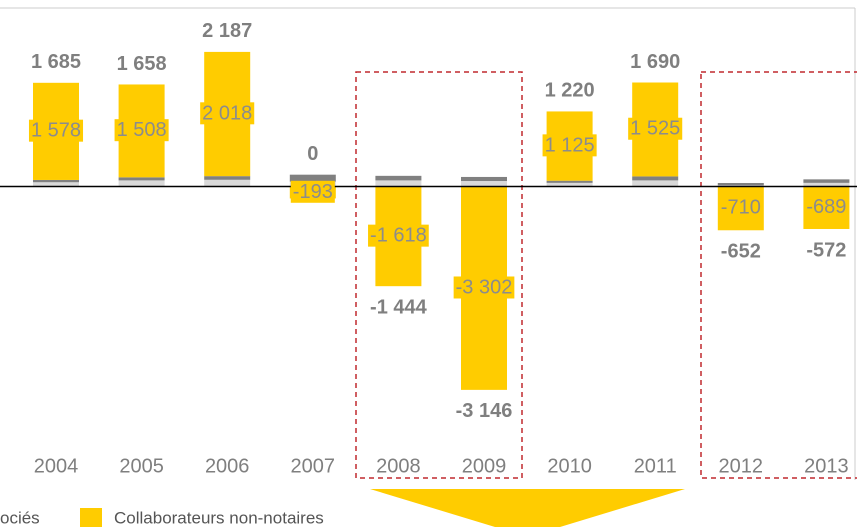 The width and height of the screenshot is (857, 527). I want to click on x-tick-label: 2012, so click(741, 466).